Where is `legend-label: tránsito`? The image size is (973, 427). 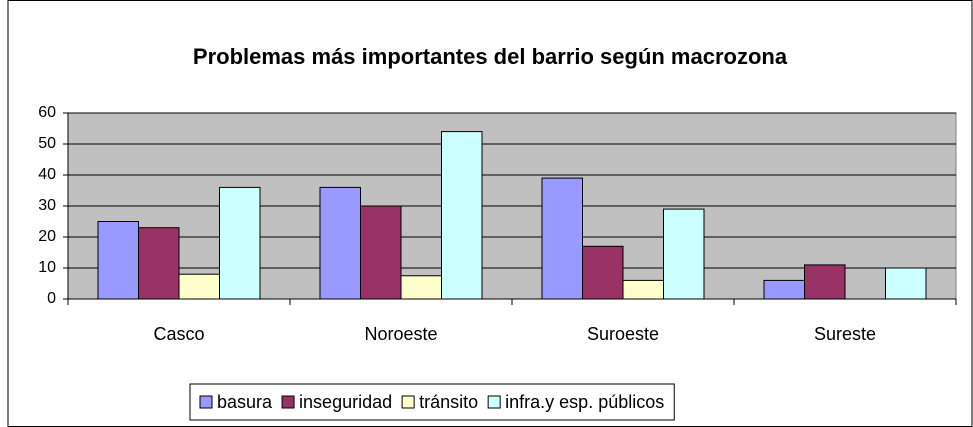
legend-label: tránsito is located at coordinates (448, 402).